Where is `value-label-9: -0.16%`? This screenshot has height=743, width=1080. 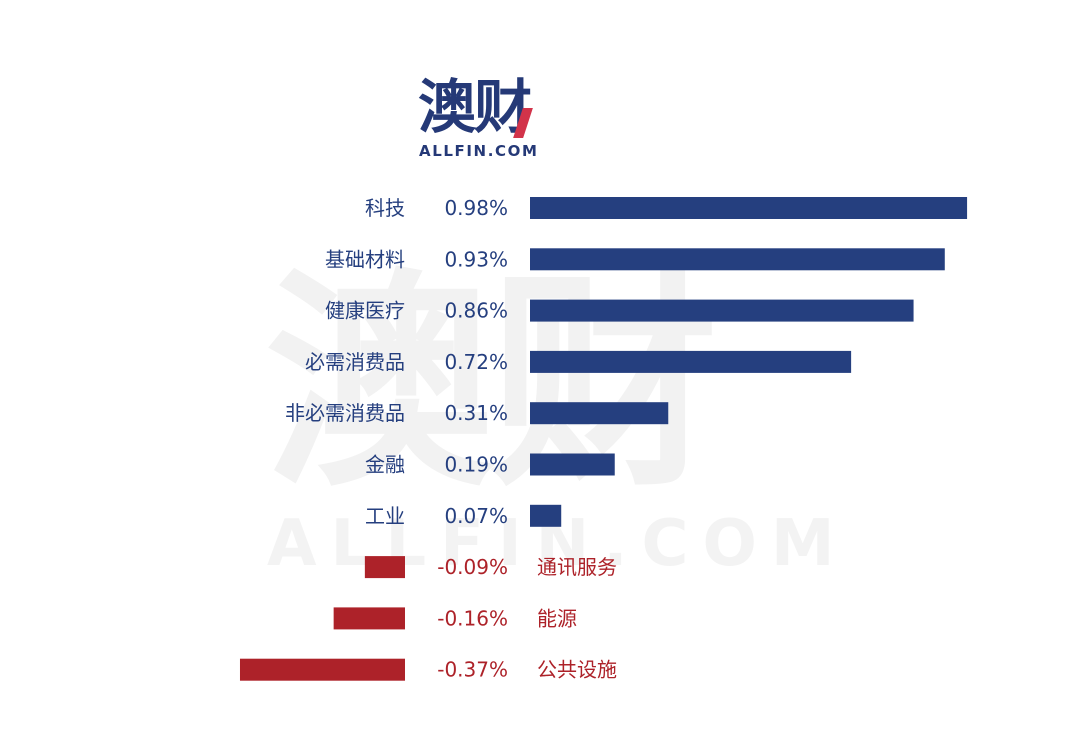 value-label-9: -0.16% is located at coordinates (472, 618).